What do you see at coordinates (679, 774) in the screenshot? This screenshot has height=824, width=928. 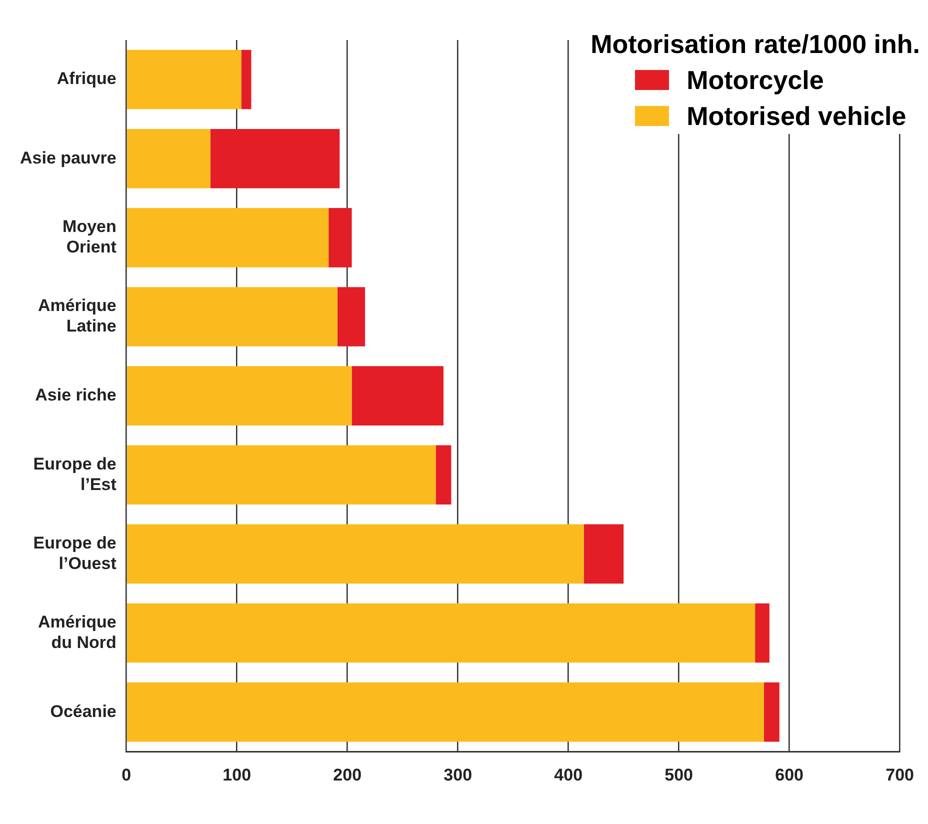 I see `x-tick-label: 500` at bounding box center [679, 774].